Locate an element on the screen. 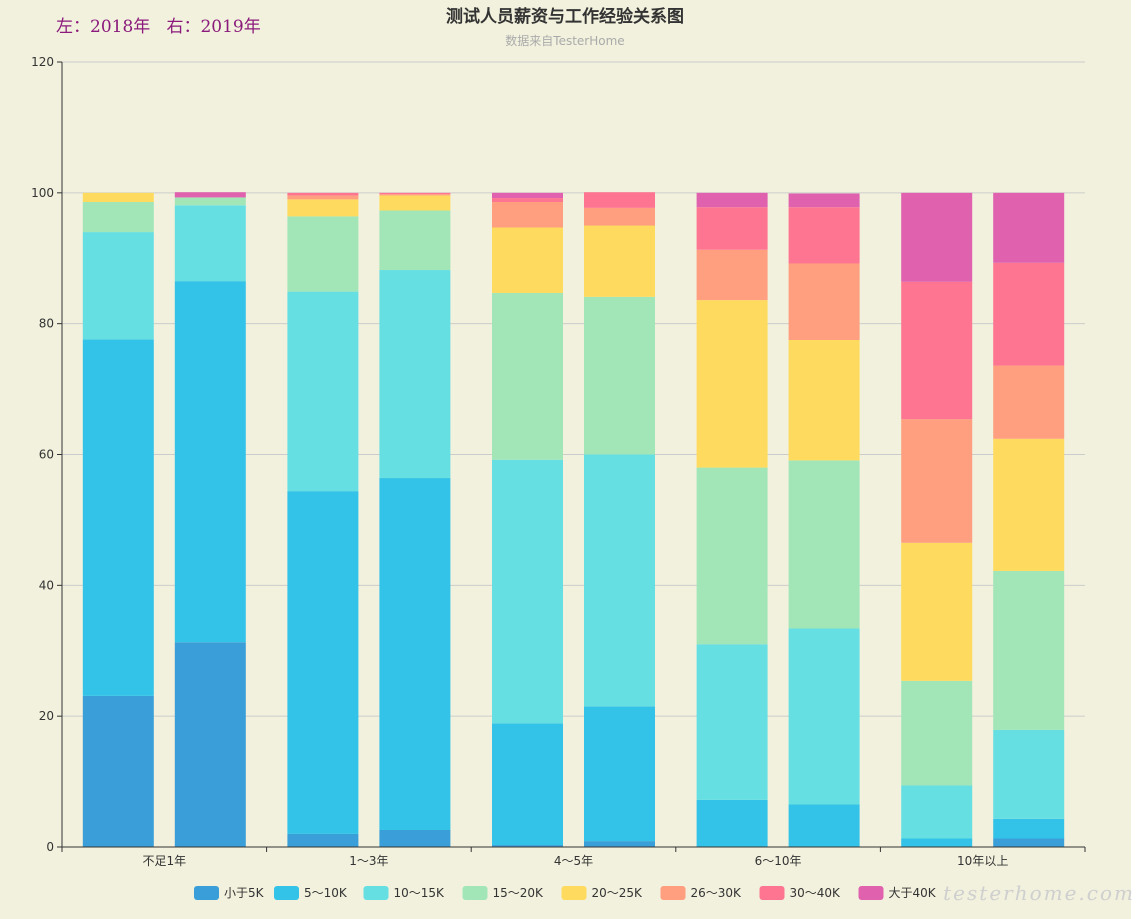 The width and height of the screenshot is (1141, 919). legend-item: 小于5K is located at coordinates (229, 893).